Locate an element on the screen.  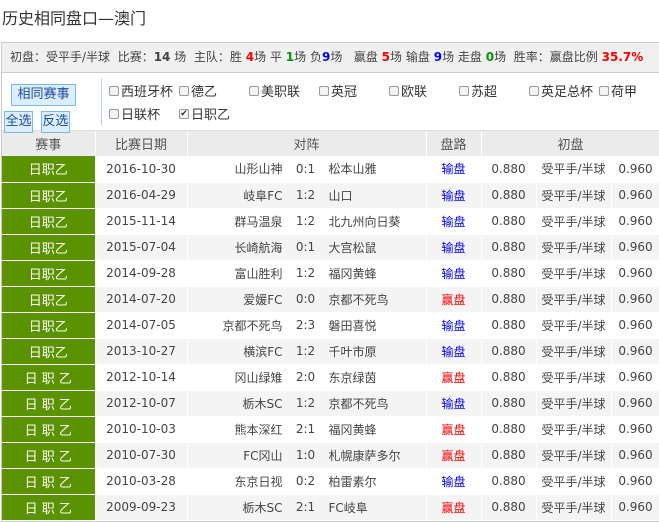
match-cell: 京都不死鸟 2:3 磐田喜悦 is located at coordinates (307, 325).